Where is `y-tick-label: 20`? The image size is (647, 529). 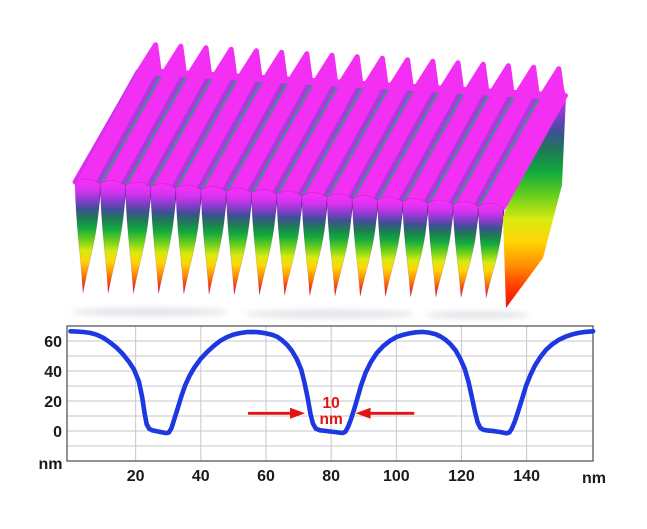
y-tick-label: 20 is located at coordinates (53, 402).